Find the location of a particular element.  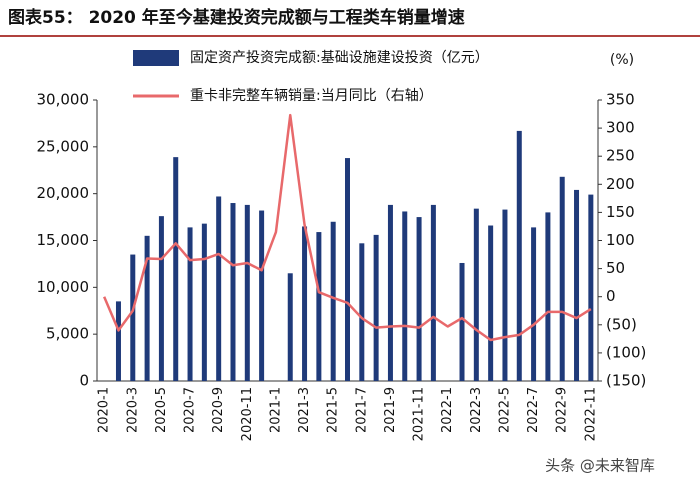

x-tick-label: 2020-11 is located at coordinates (247, 414).